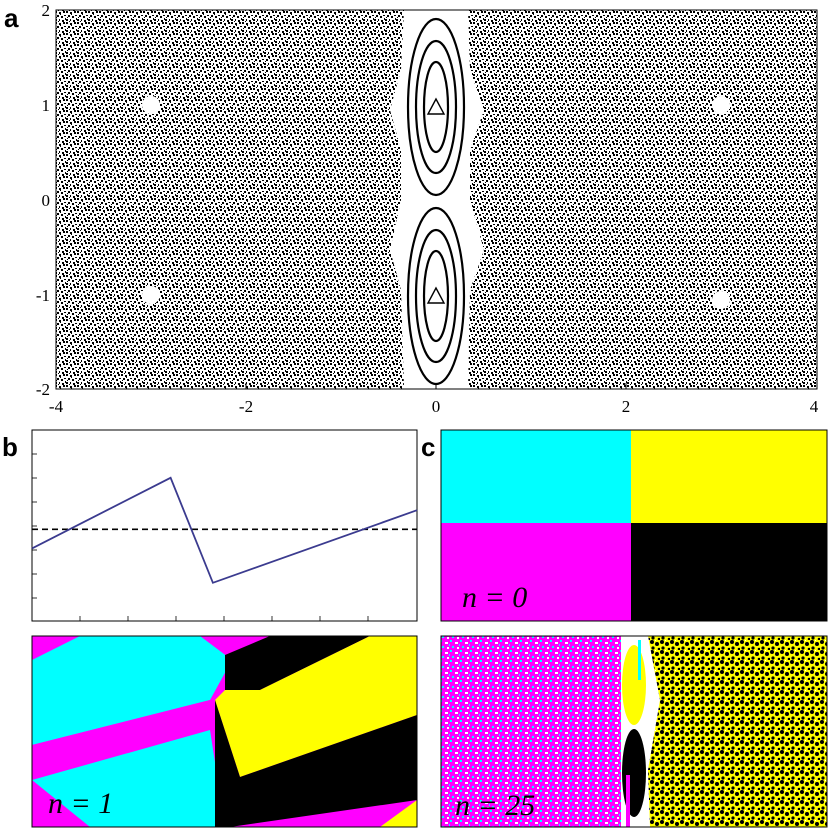 Image resolution: width=831 pixels, height=830 pixels. Describe the element at coordinates (536, 476) in the screenshot. I see `cyan-quadrant` at that location.